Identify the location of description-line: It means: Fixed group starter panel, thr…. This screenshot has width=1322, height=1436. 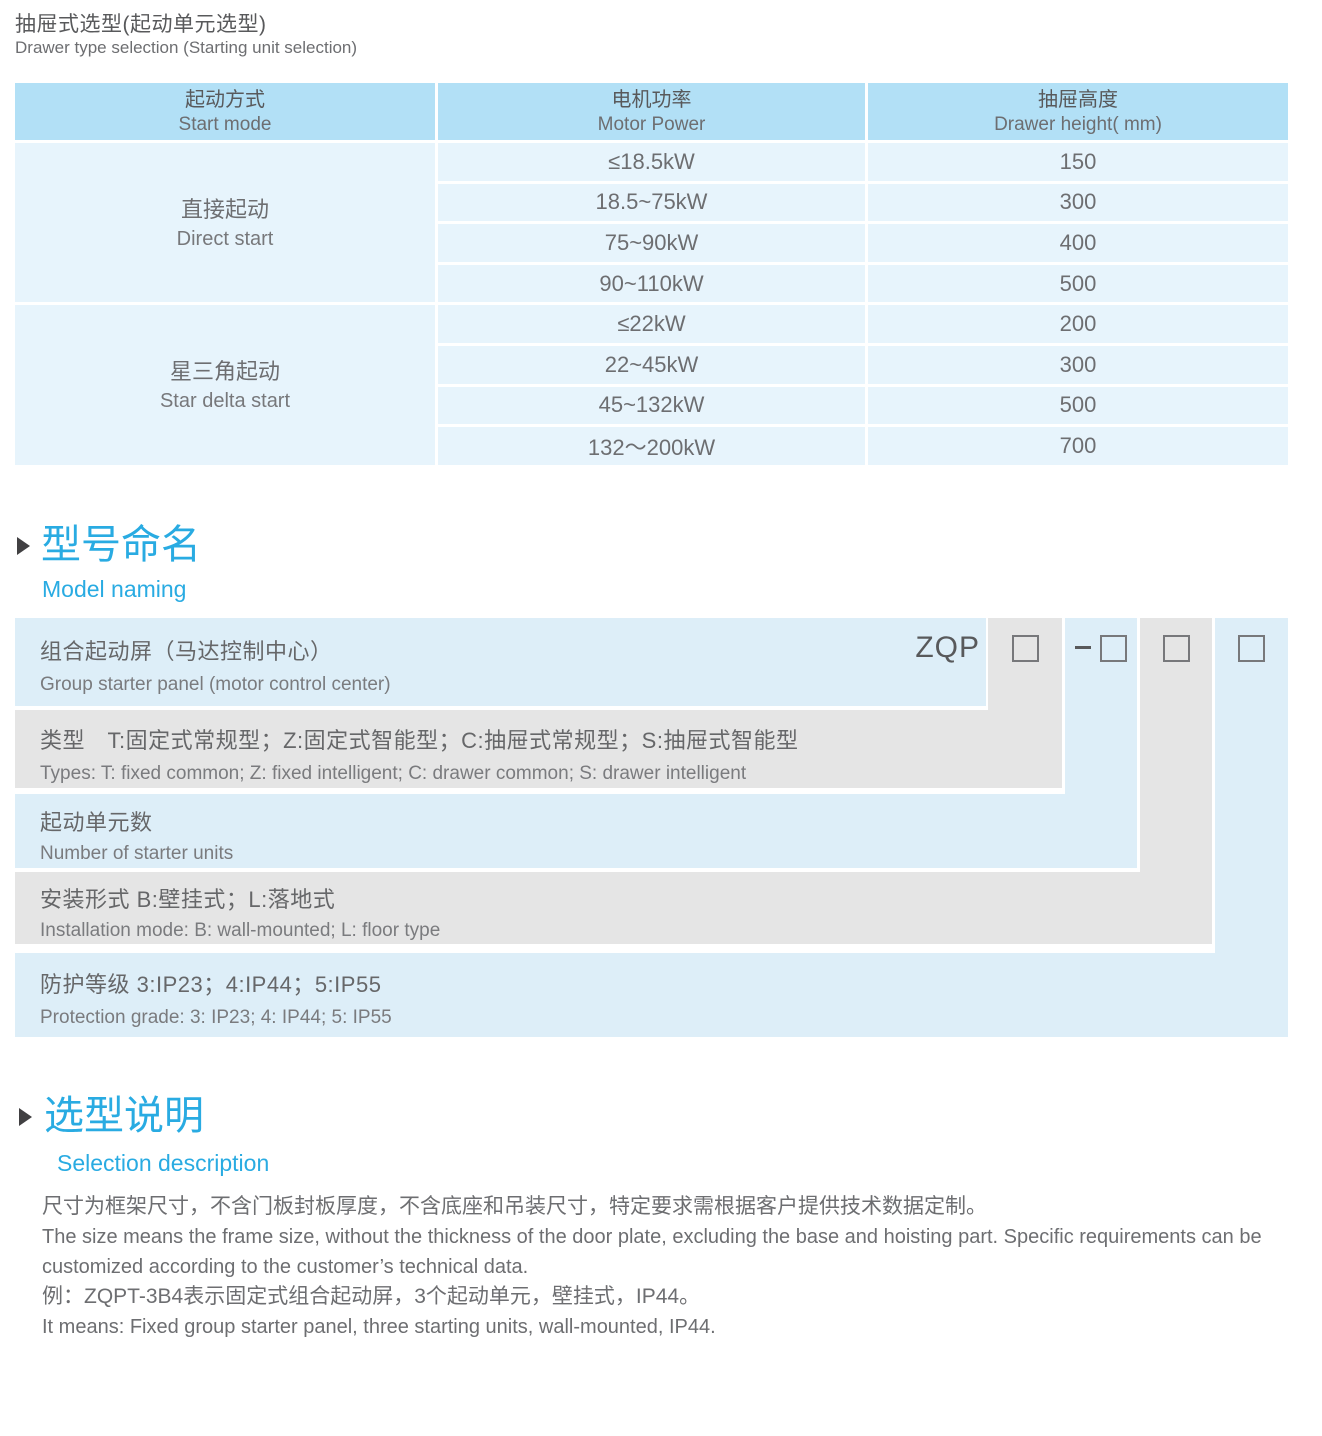
(379, 1327).